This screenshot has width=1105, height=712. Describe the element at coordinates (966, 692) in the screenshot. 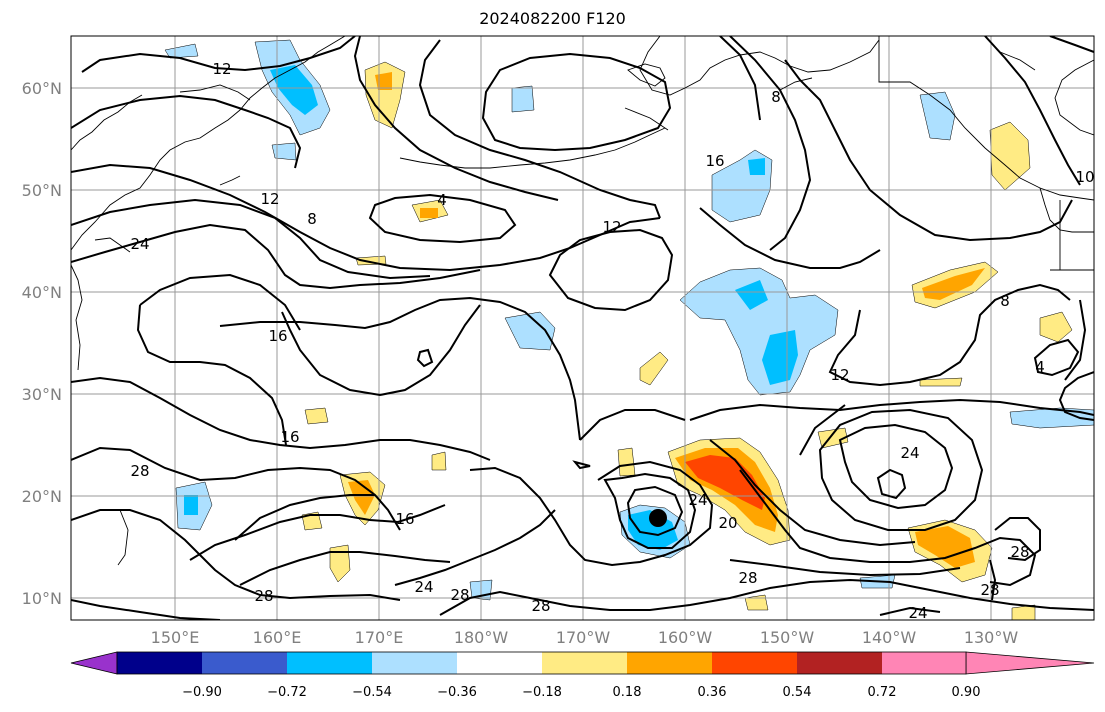

I see `colorbar-tick: 0.90` at that location.